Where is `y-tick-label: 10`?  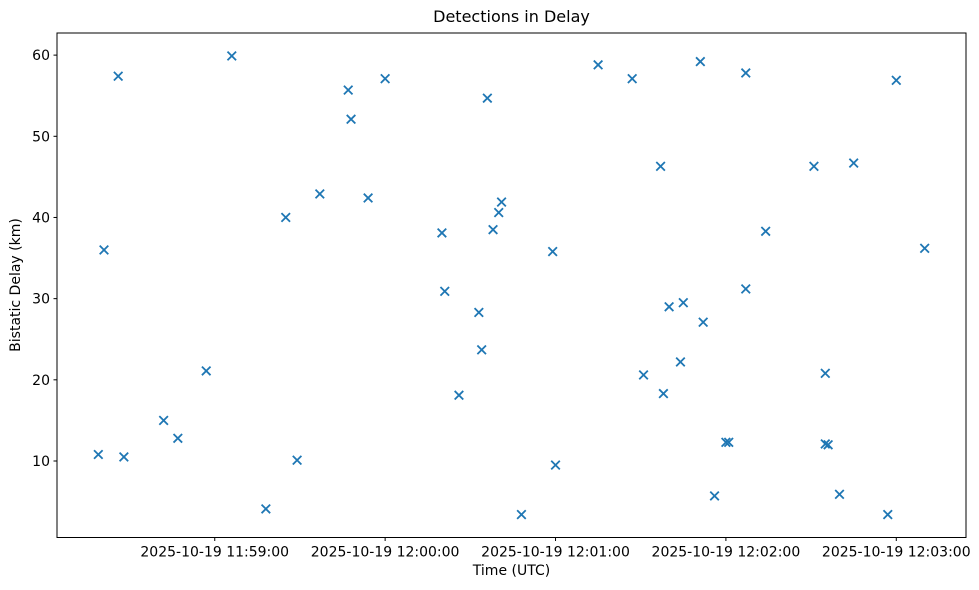 y-tick-label: 10 is located at coordinates (41, 462).